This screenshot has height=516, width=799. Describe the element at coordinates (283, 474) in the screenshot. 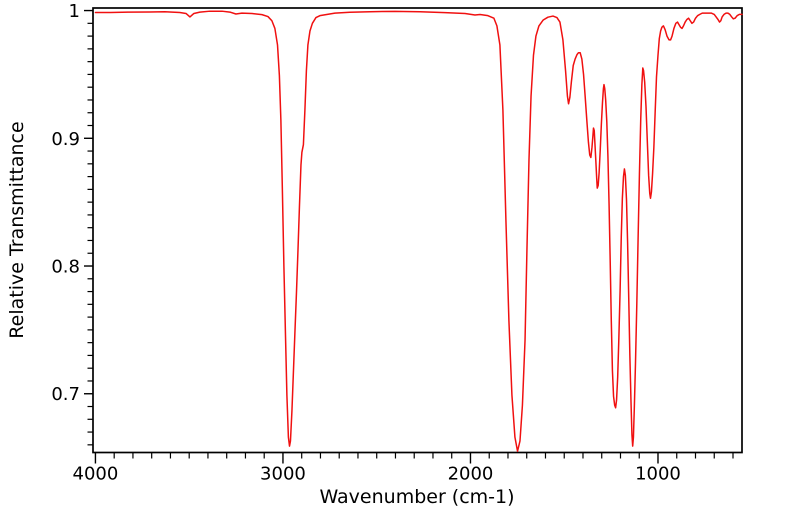

I see `x-tick-label: 3000` at that location.